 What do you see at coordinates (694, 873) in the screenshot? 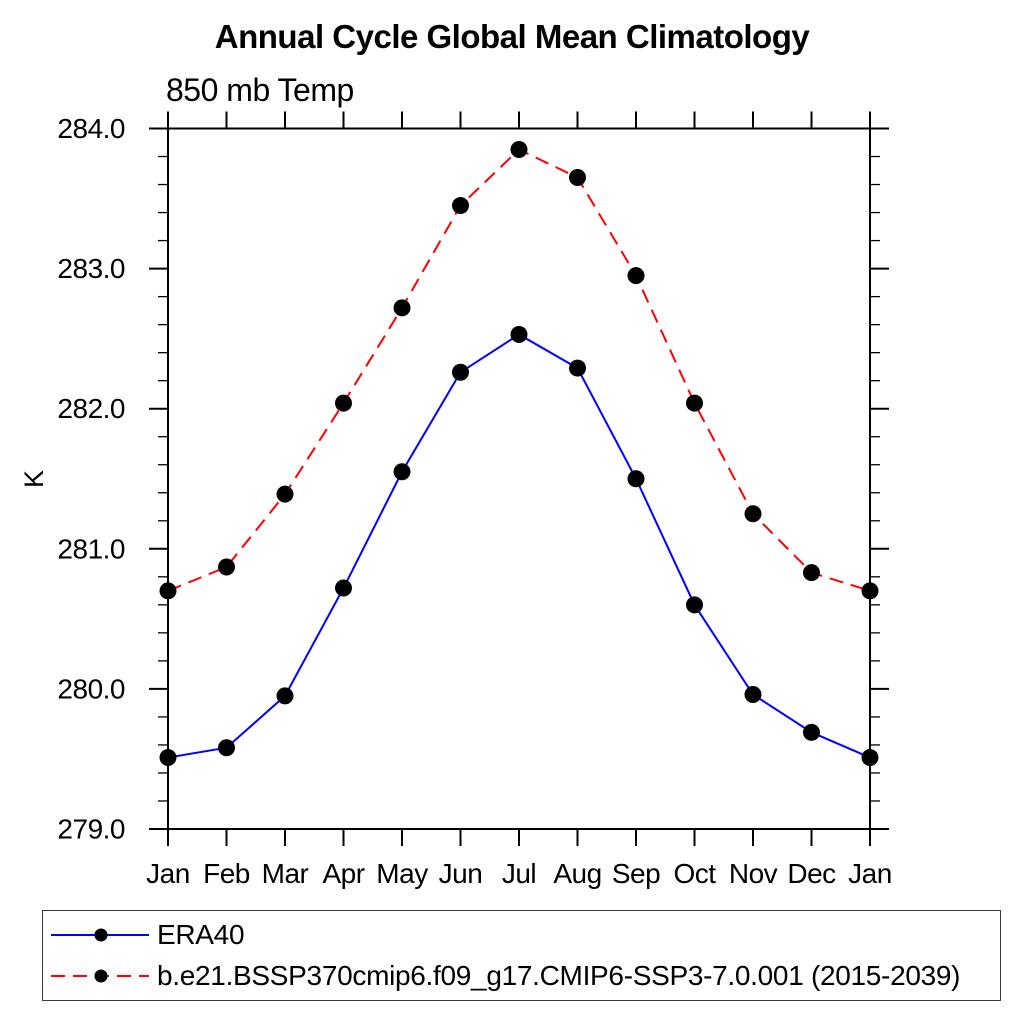
I see `month-label: Oct` at bounding box center [694, 873].